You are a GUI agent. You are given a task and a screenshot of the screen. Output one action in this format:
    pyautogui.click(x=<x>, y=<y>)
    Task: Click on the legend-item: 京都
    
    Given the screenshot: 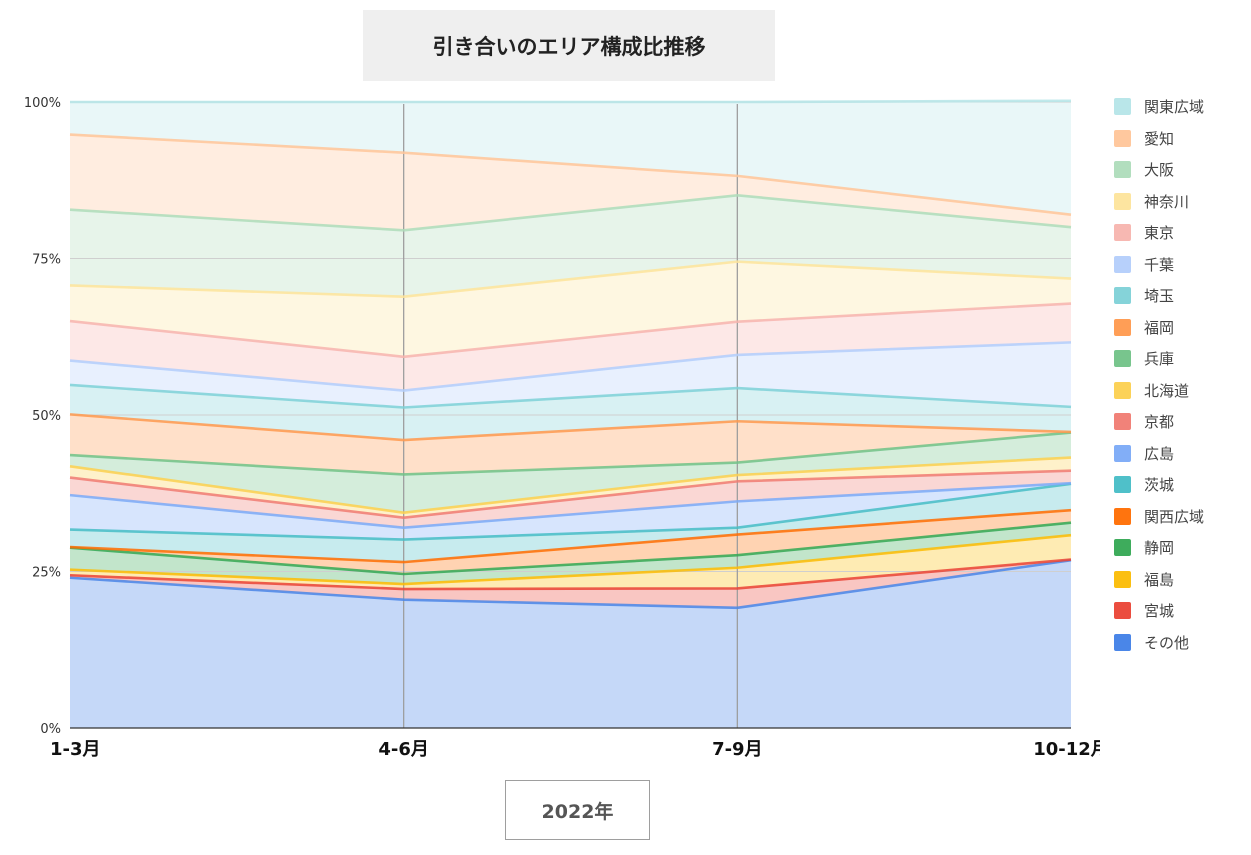 What is the action you would take?
    pyautogui.click(x=1159, y=422)
    